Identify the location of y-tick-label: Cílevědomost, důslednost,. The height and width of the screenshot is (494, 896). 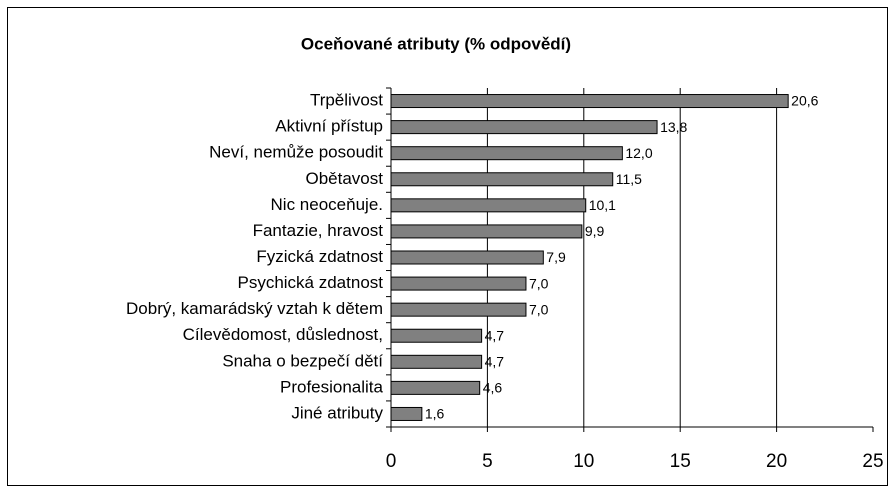
(283, 334).